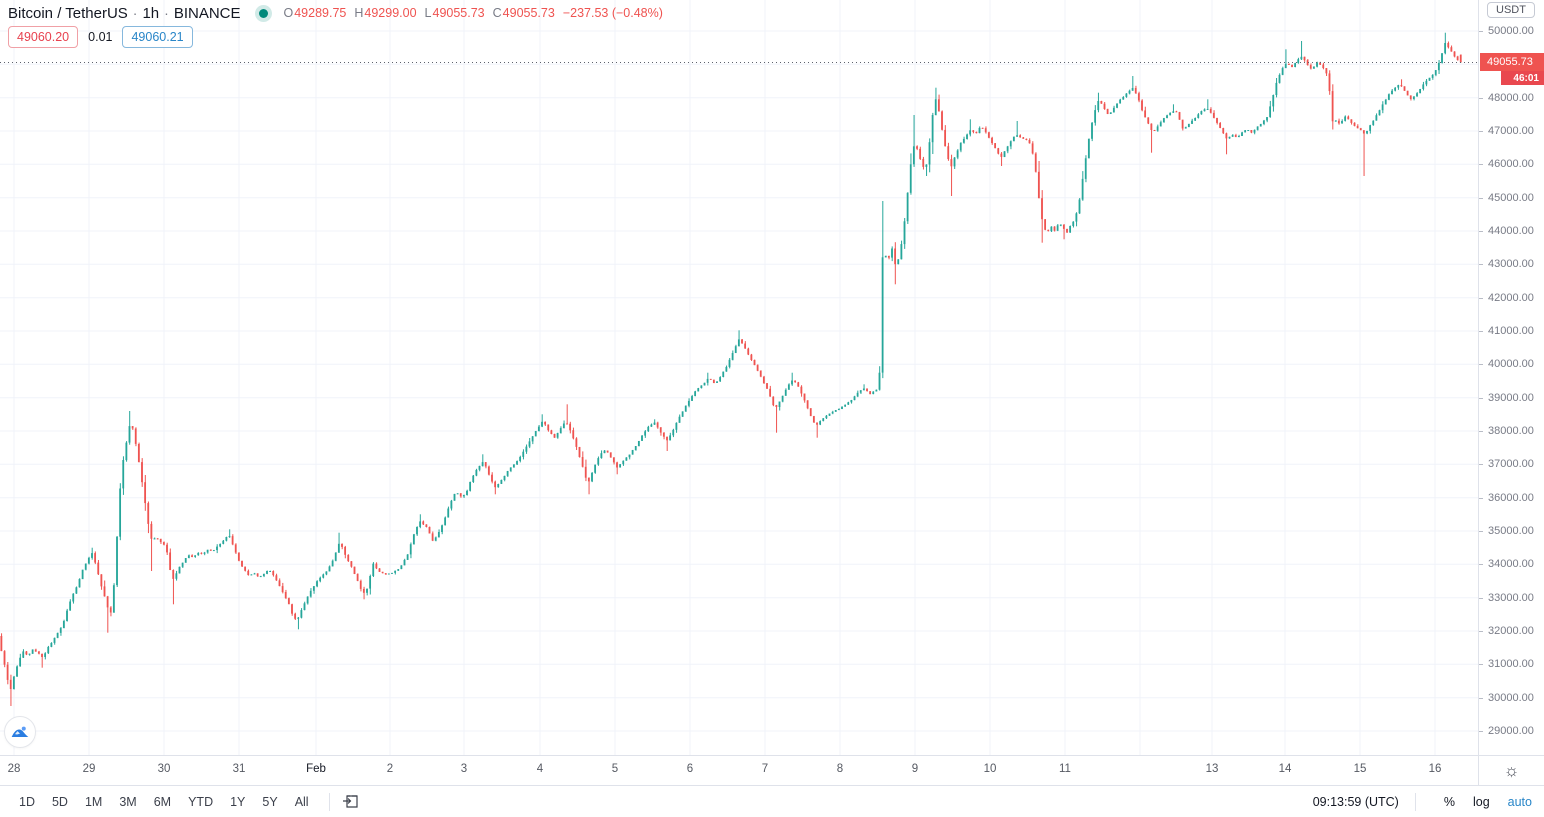 The width and height of the screenshot is (1544, 817). I want to click on range-button-3m: 3M, so click(128, 801).